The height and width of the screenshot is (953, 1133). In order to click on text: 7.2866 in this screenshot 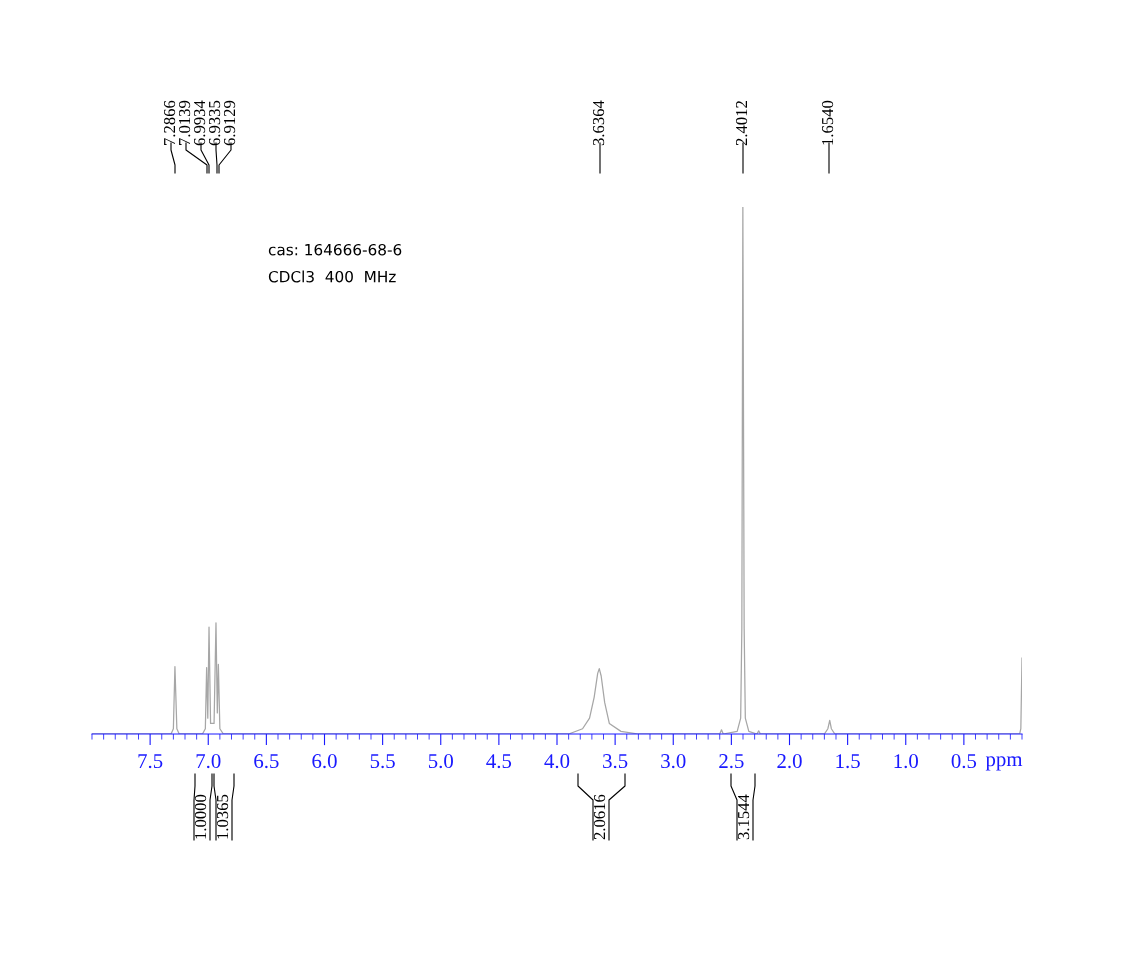, I will do `click(169, 122)`.